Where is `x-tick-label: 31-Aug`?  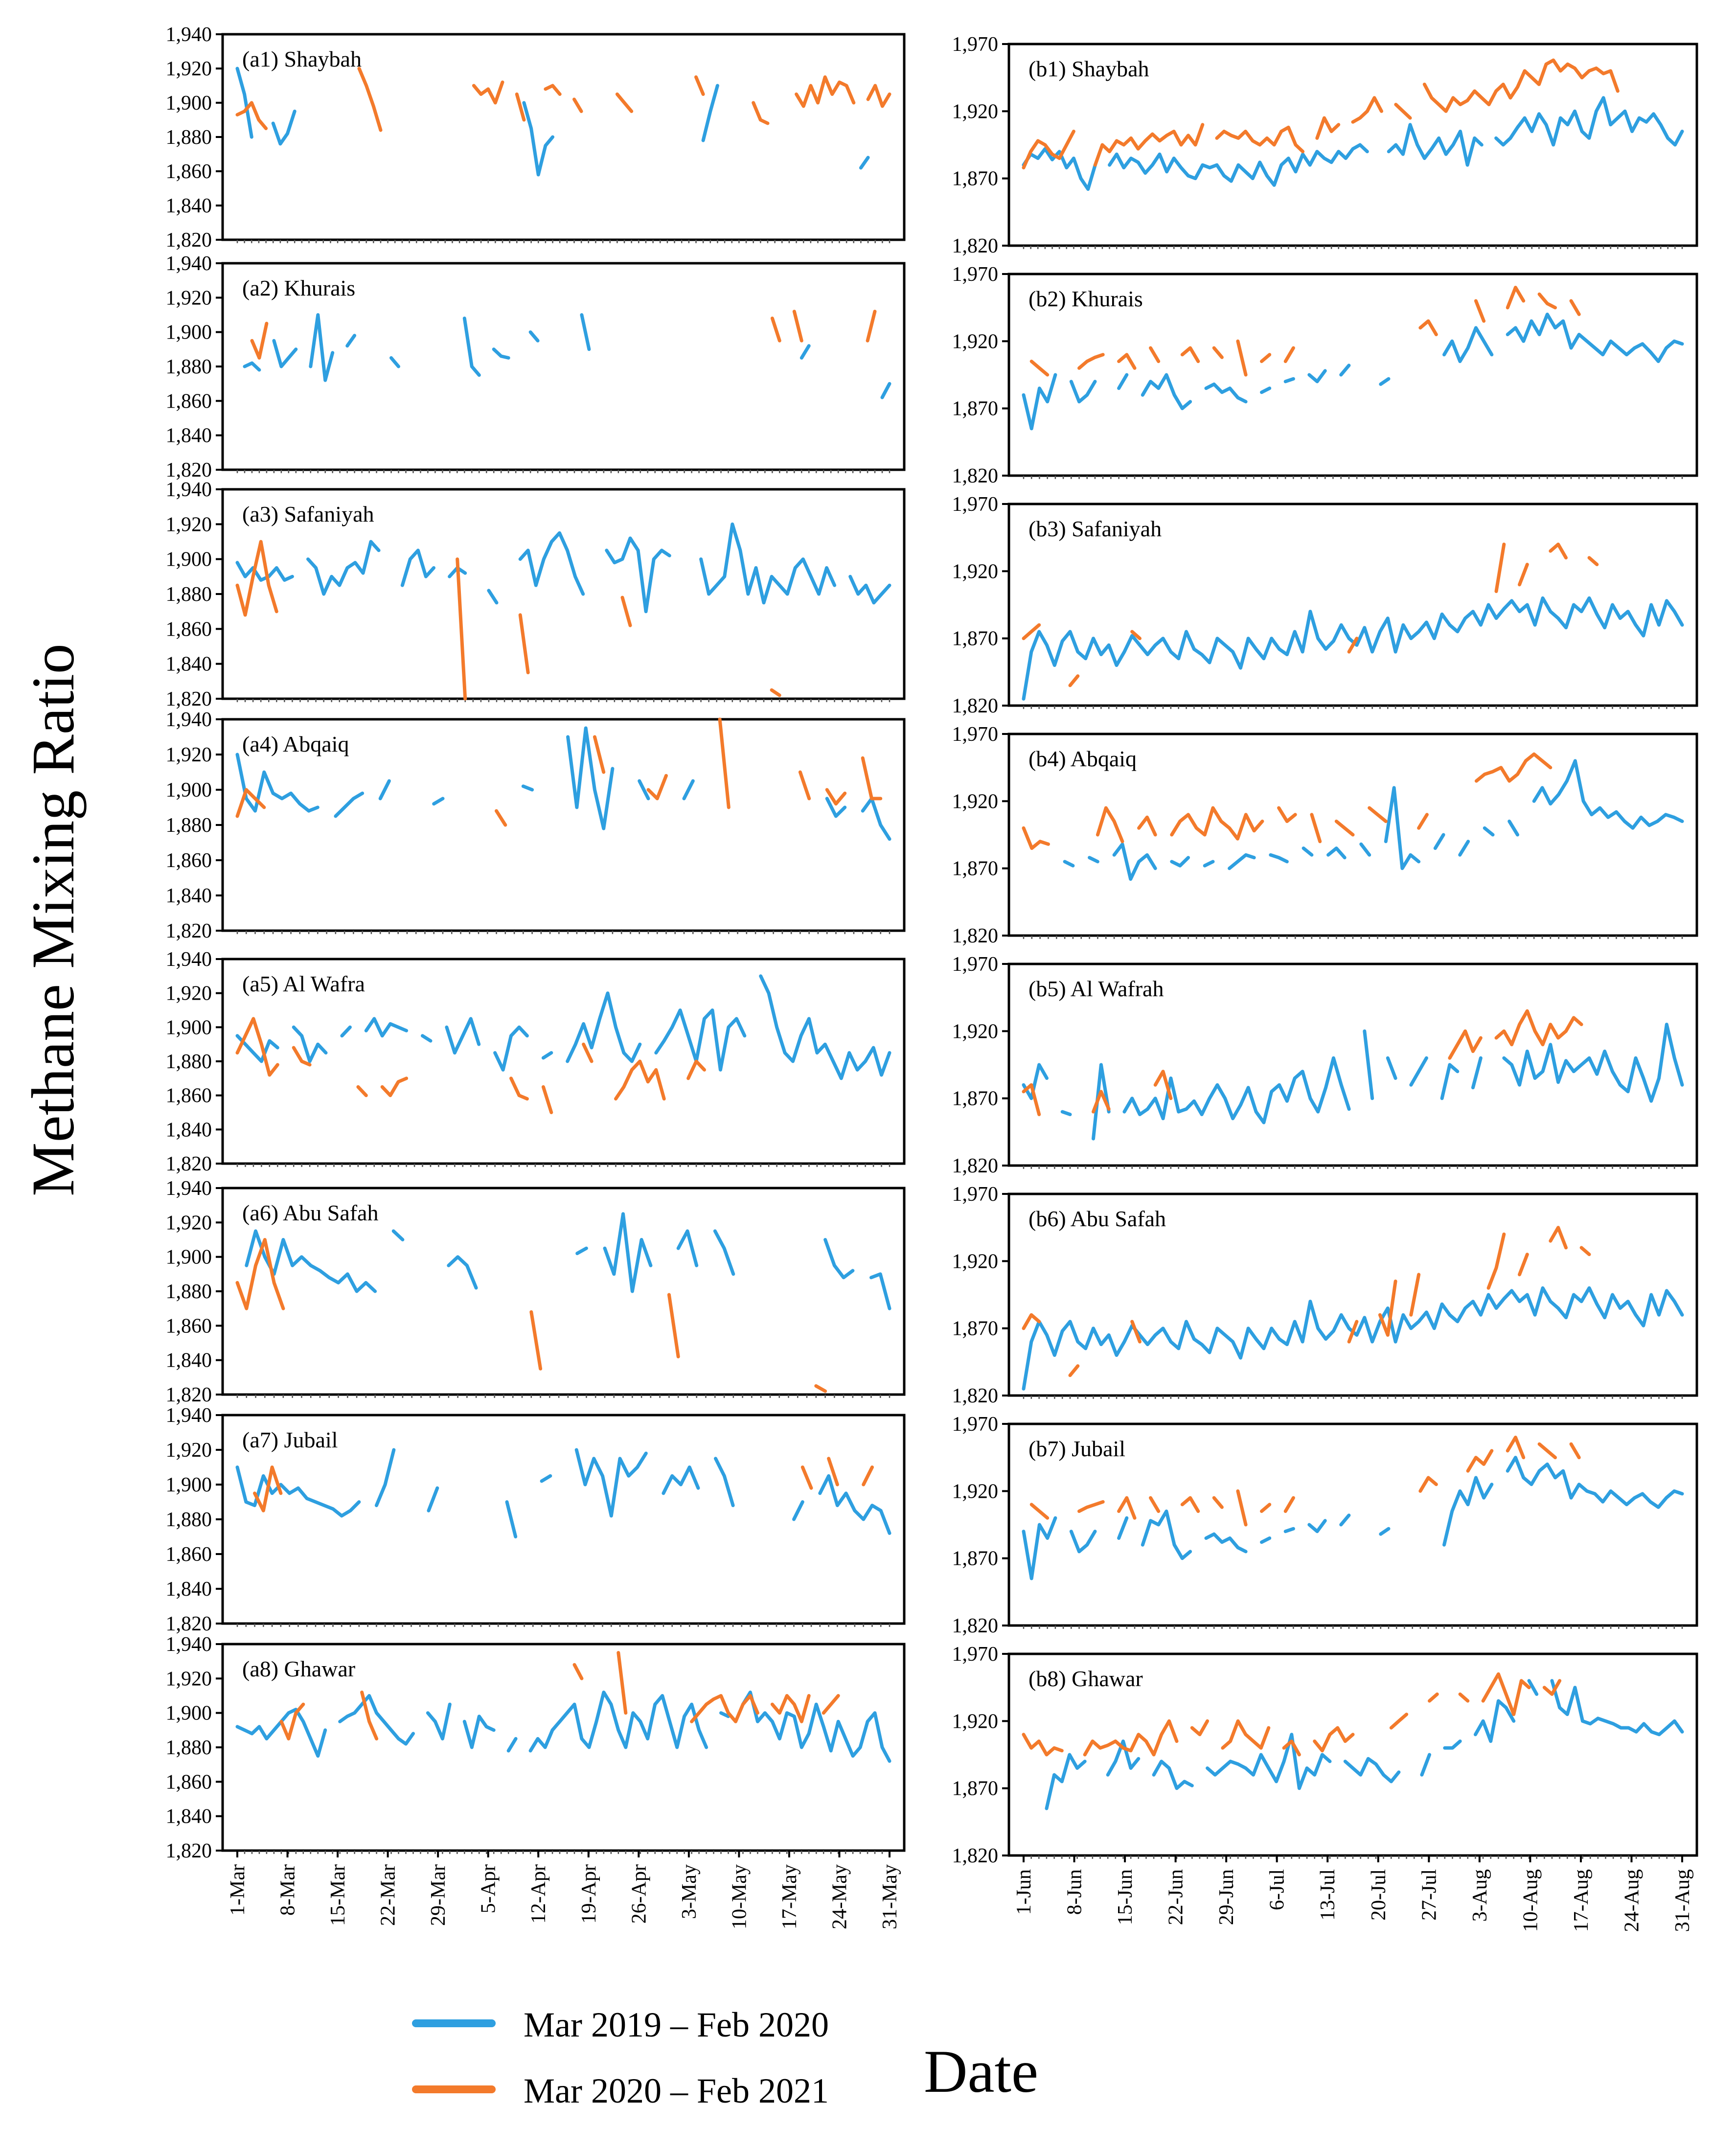
x-tick-label: 31-Aug is located at coordinates (1683, 1901).